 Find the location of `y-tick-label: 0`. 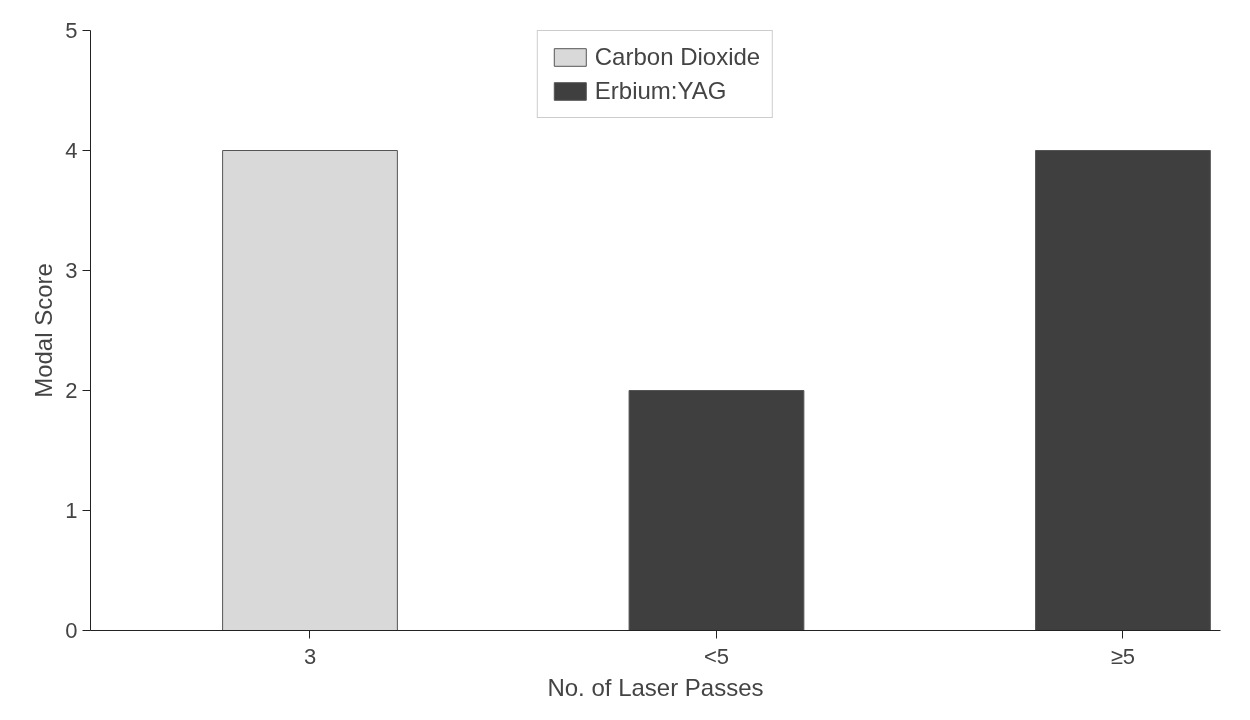

y-tick-label: 0 is located at coordinates (71, 630).